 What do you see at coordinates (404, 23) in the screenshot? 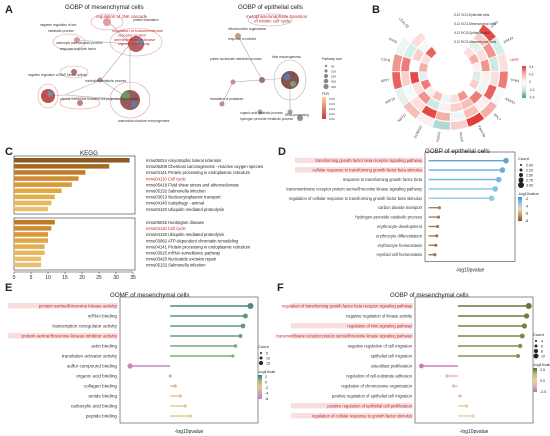
I see `gene-label: LGALS3` at bounding box center [404, 23].